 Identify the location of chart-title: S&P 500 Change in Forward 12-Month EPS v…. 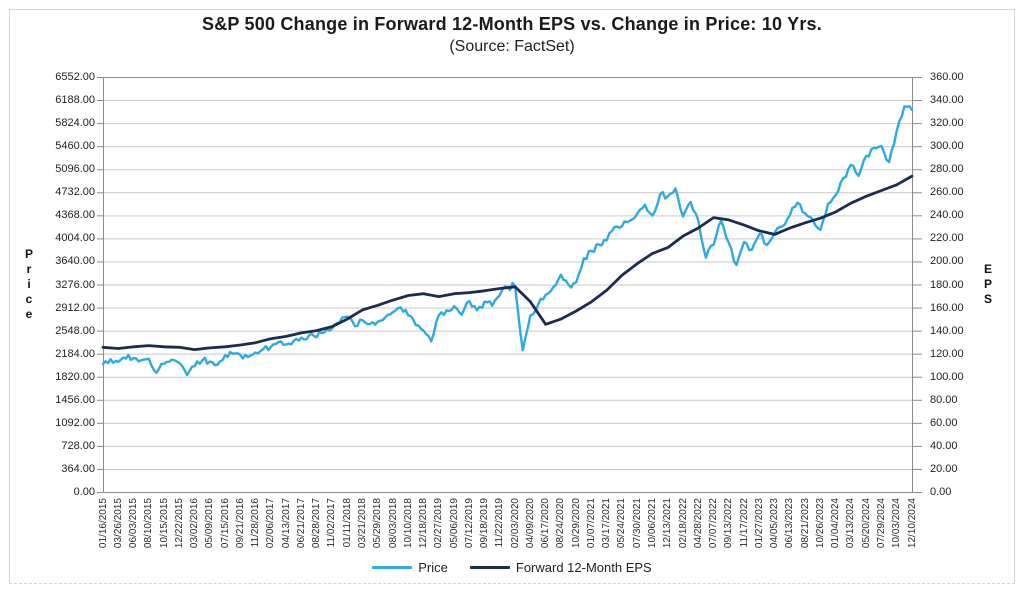
(512, 24).